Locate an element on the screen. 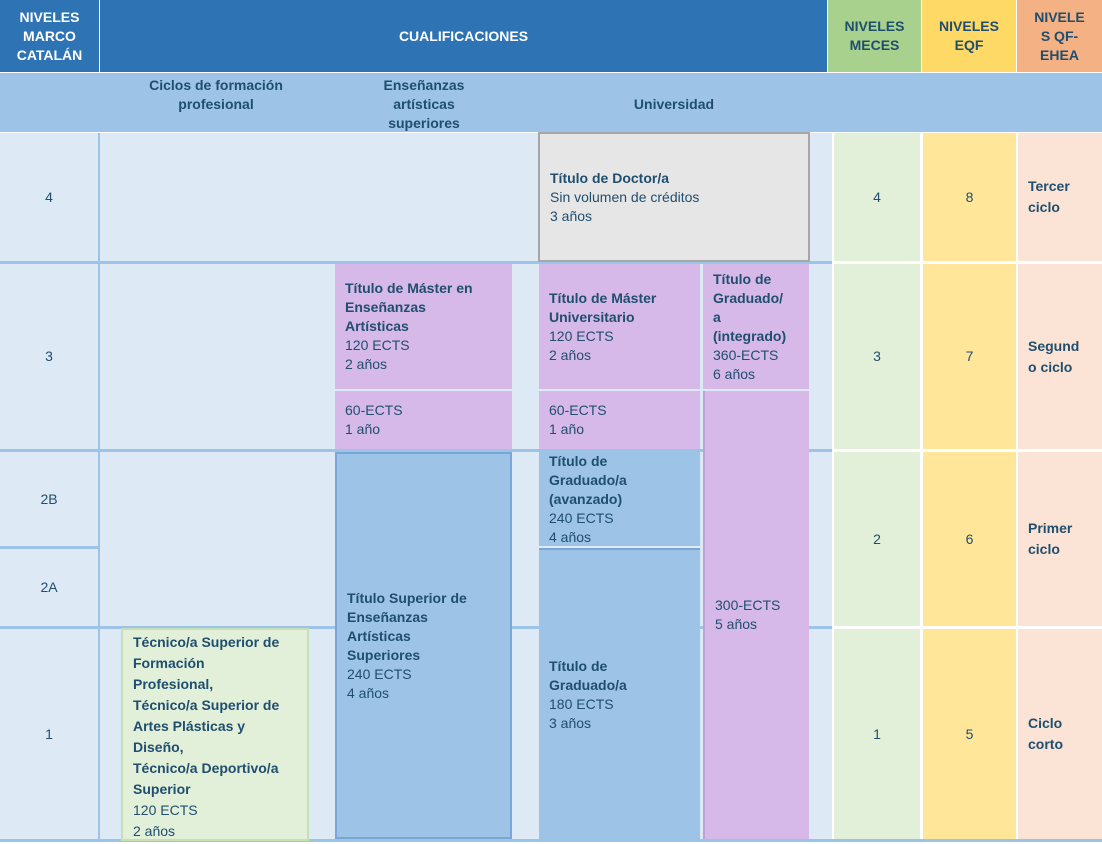 The image size is (1102, 844). master-artisticas-title3: Artísticas is located at coordinates (377, 326).